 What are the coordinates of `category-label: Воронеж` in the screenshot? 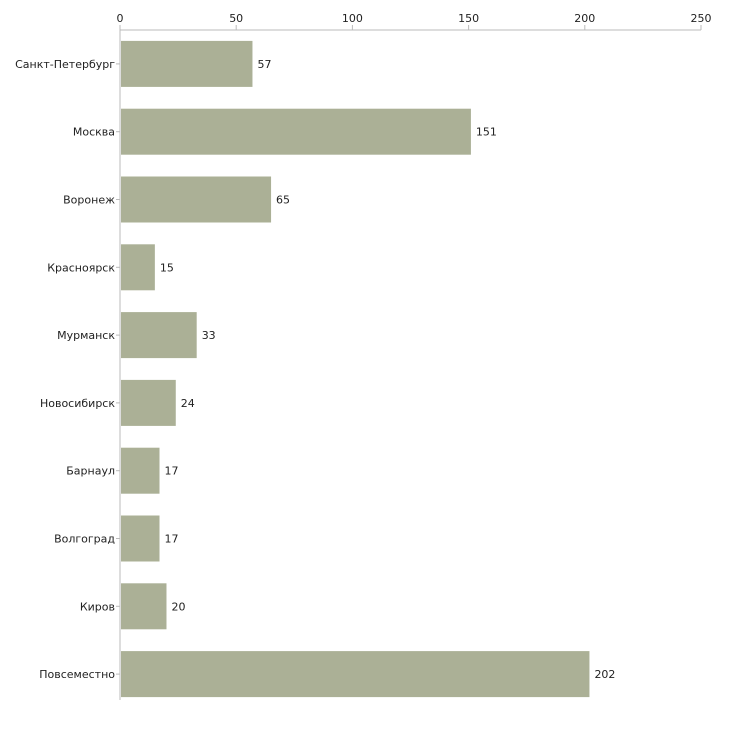 It's located at (89, 200).